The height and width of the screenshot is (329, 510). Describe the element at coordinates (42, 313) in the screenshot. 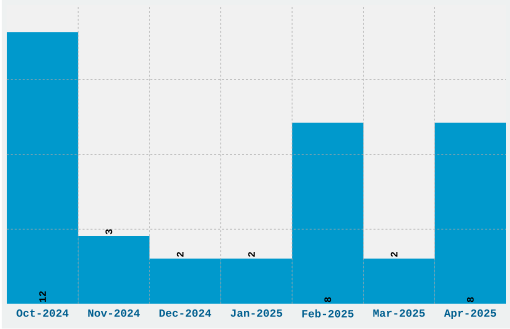

I see `x-tick-label: Oct-2024` at that location.